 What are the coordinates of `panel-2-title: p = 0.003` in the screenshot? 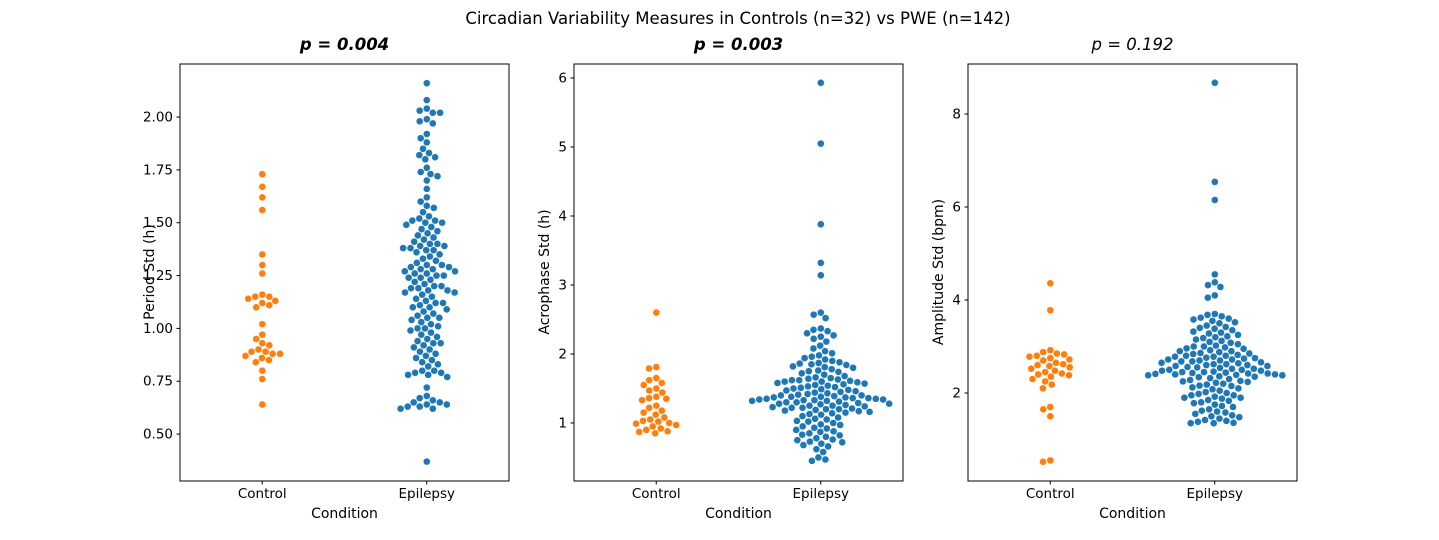 It's located at (738, 44).